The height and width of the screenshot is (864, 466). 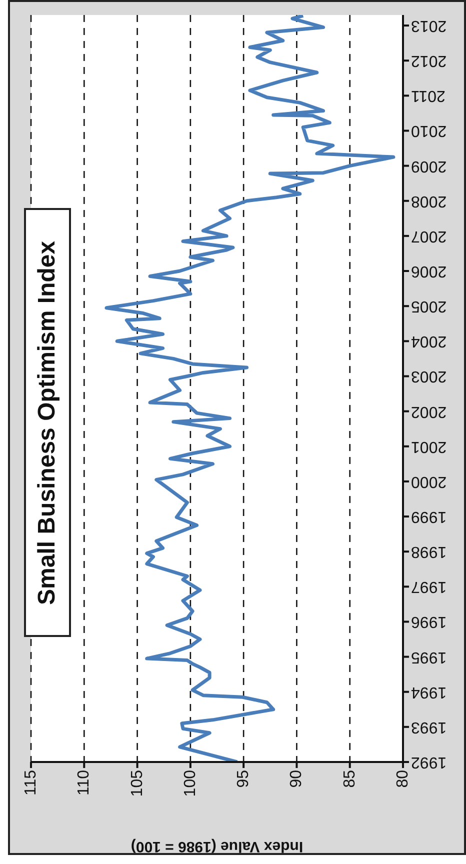 I want to click on y-tick-label: 2008, so click(x=428, y=201).